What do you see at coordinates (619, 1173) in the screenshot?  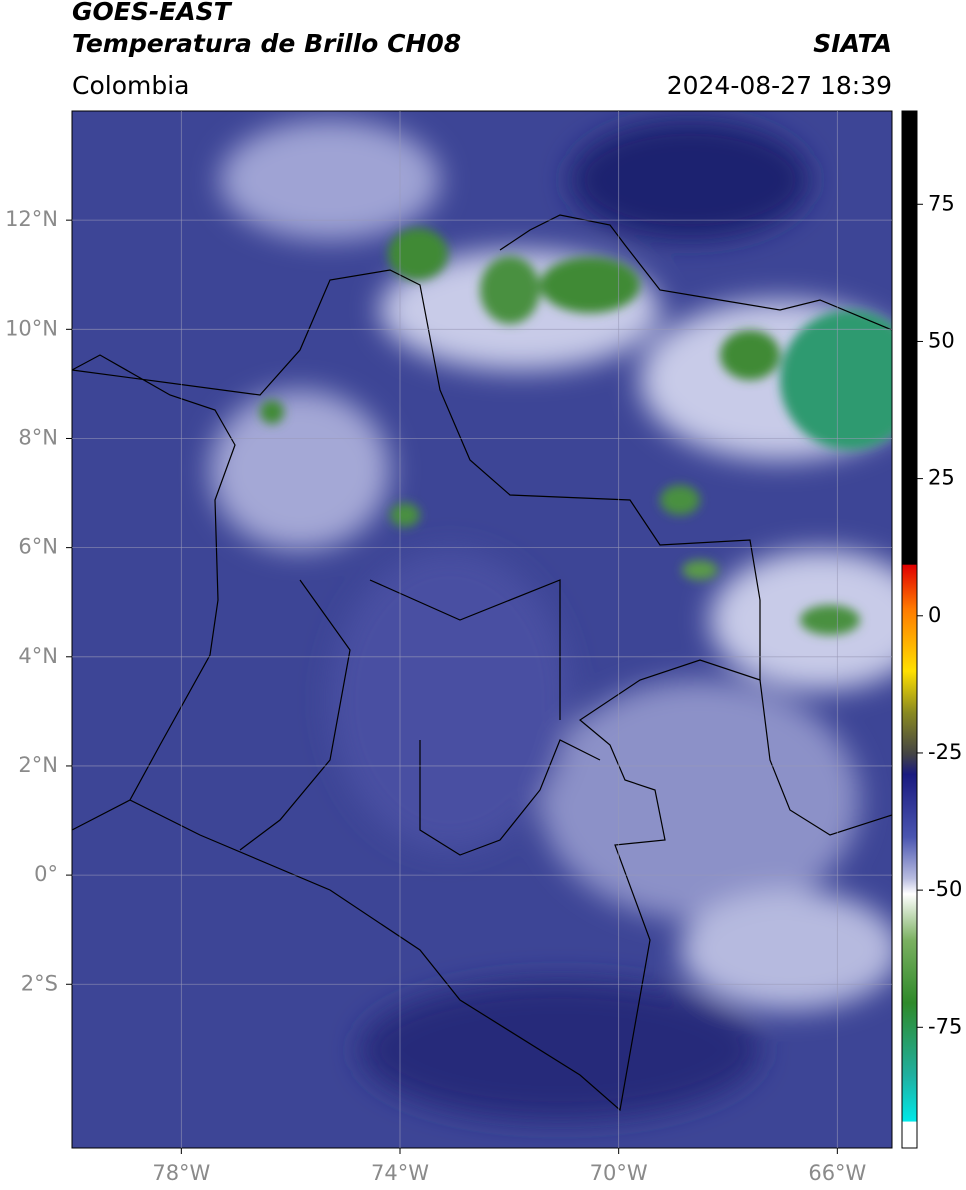 I see `x-tick-label: 70°W` at bounding box center [619, 1173].